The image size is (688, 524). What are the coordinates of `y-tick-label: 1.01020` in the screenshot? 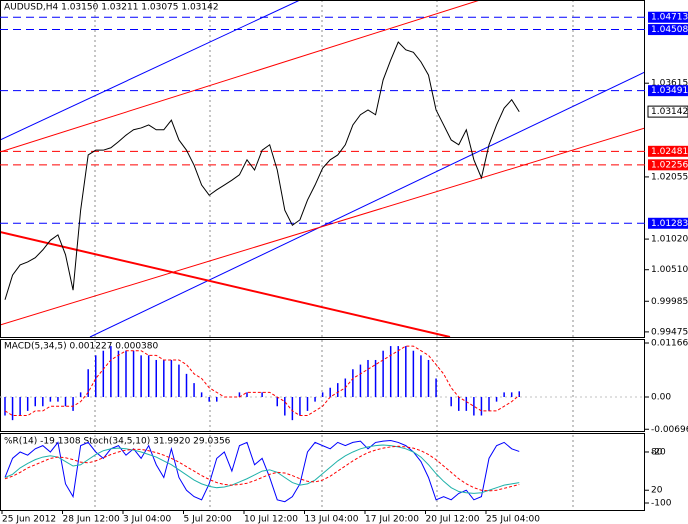 It's located at (669, 240).